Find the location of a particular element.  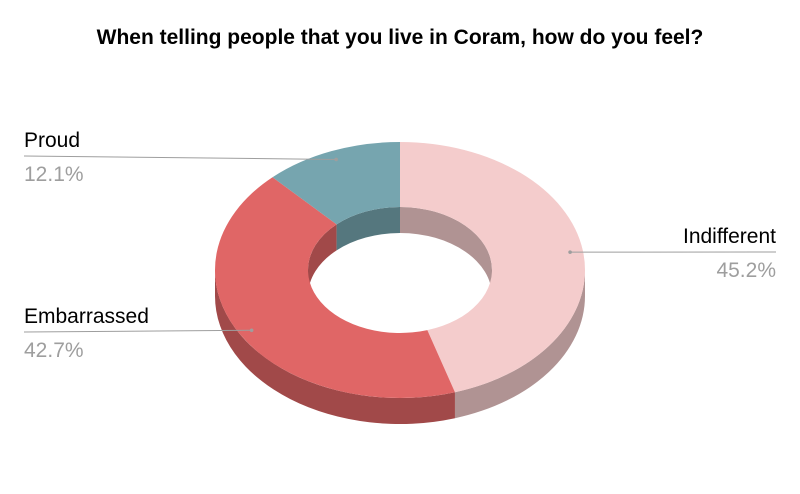

leader-line-embarrassed is located at coordinates (137, 331).